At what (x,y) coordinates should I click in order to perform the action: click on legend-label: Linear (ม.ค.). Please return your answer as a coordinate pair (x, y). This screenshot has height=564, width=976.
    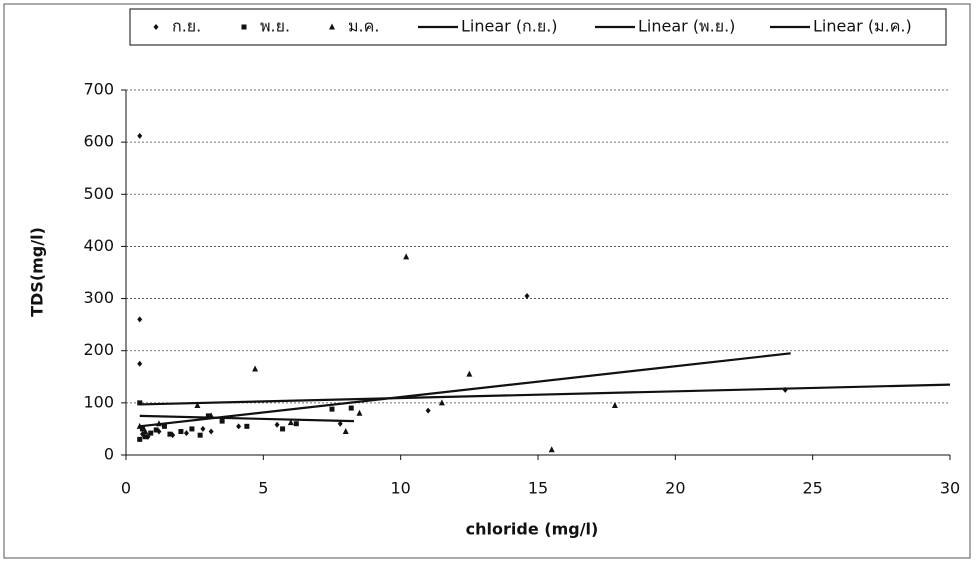
    Looking at the image, I should click on (862, 26).